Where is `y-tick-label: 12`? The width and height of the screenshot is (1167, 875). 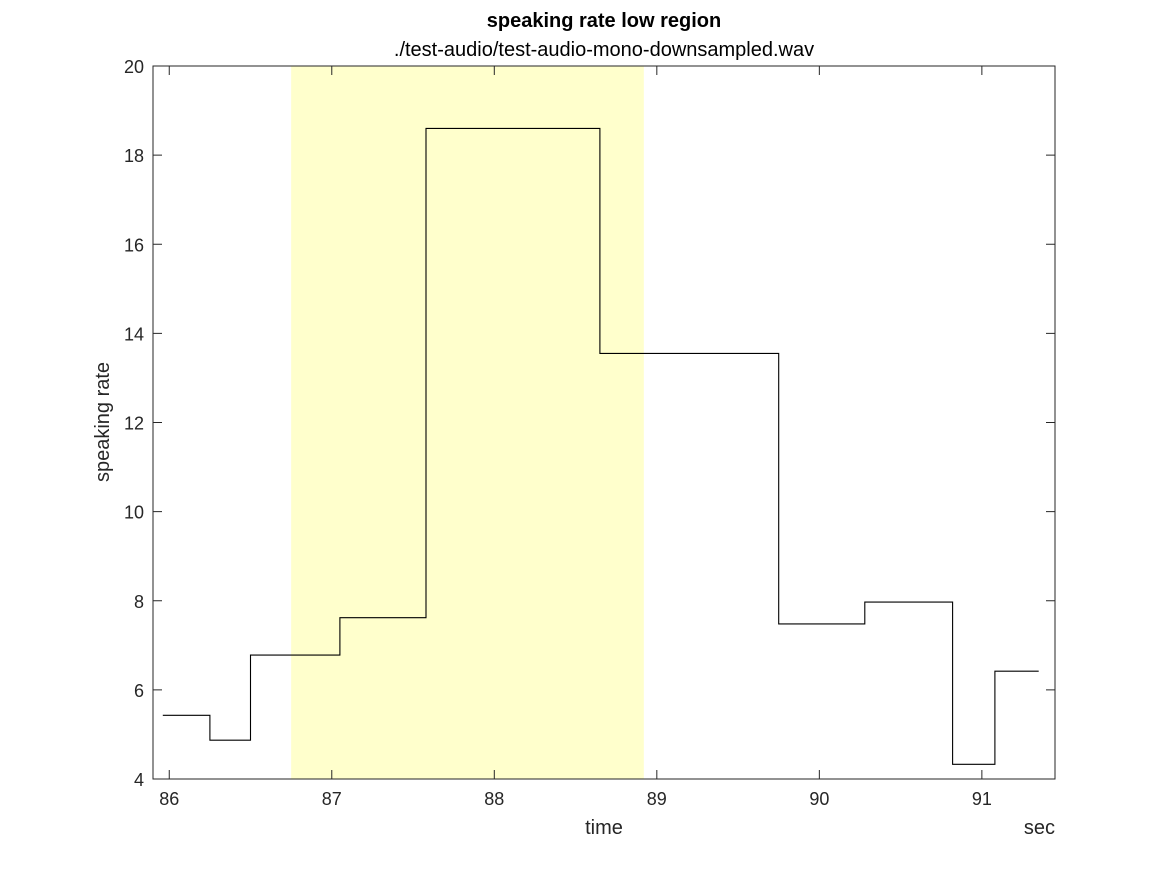 y-tick-label: 12 is located at coordinates (134, 424).